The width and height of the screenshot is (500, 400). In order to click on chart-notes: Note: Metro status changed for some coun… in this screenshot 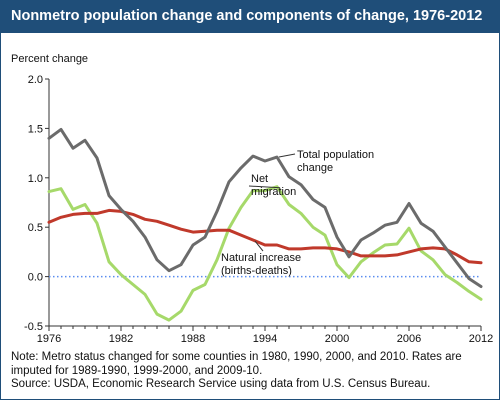, I will do `click(251, 371)`.